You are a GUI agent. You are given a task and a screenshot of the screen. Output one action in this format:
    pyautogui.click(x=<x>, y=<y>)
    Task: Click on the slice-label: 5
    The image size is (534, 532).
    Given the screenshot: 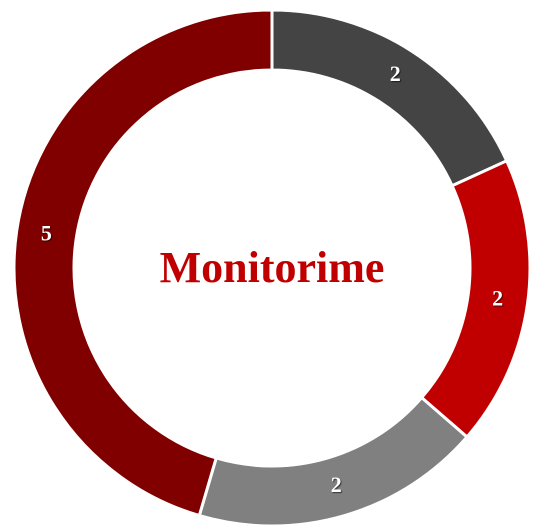 What is the action you would take?
    pyautogui.click(x=46, y=233)
    